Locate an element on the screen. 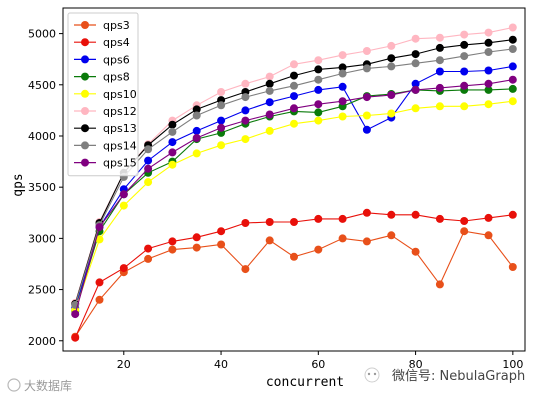 This screenshot has height=401, width=535. legend-item-qps8: qps8 is located at coordinates (102, 77).